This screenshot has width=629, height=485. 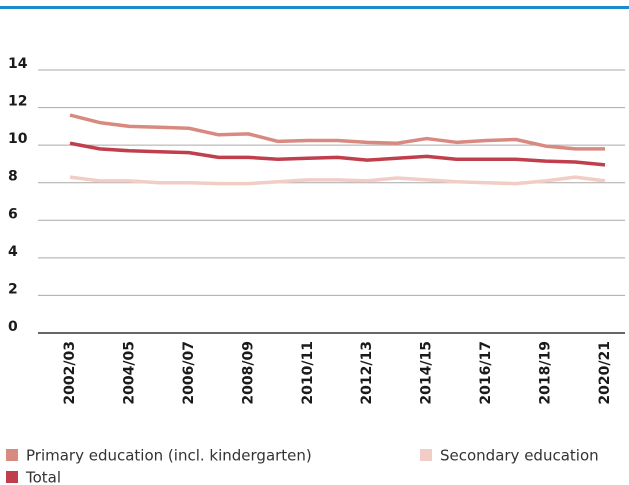 What do you see at coordinates (546, 373) in the screenshot?
I see `x-tick-label: 2018/19` at bounding box center [546, 373].